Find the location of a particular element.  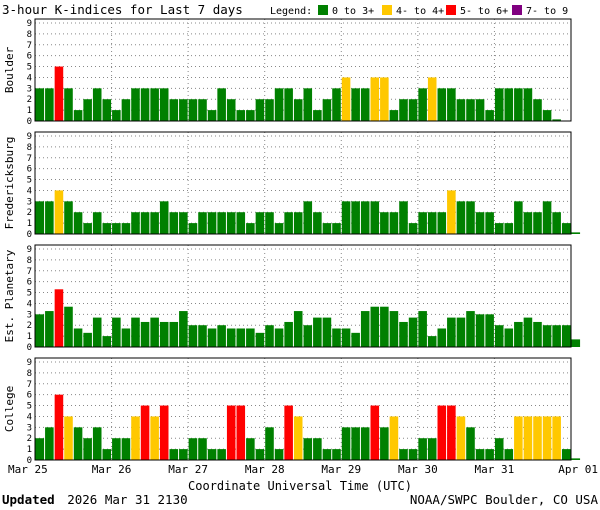

x-tick-label: Apr 01 is located at coordinates (578, 469).